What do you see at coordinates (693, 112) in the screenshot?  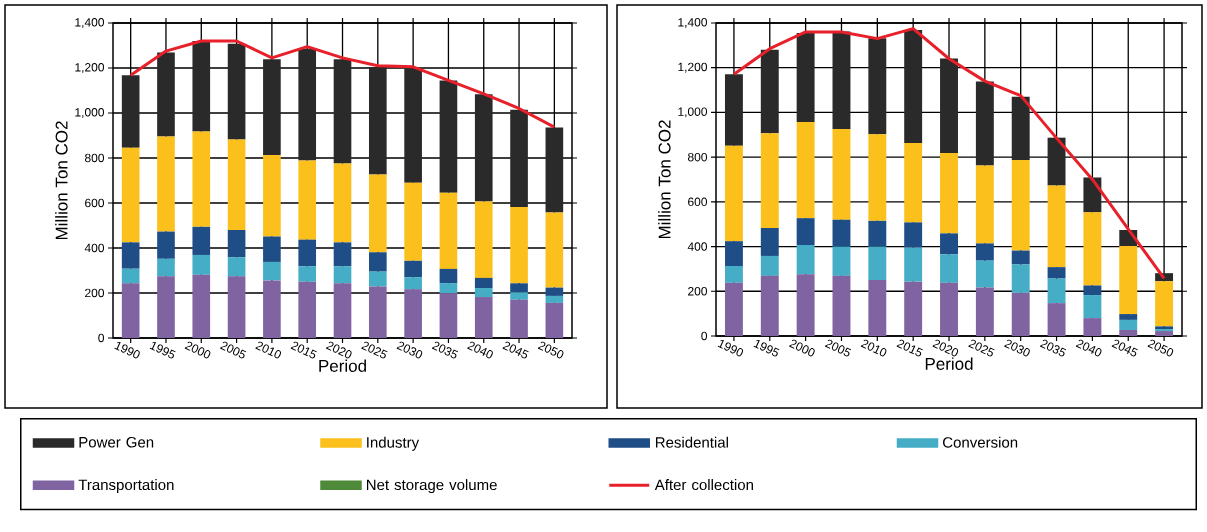 I see `y-tick-label: 1,000` at bounding box center [693, 112].